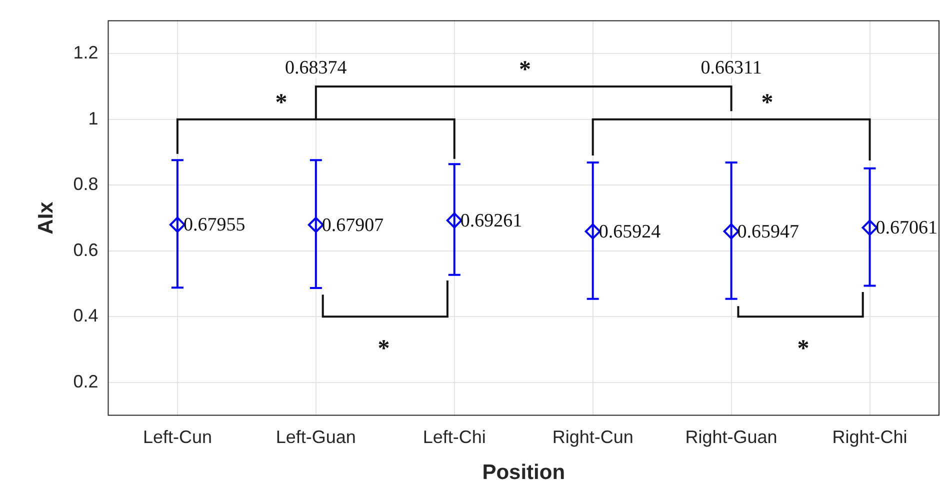 The height and width of the screenshot is (490, 948). Describe the element at coordinates (353, 225) in the screenshot. I see `data-label: 0.67907` at that location.